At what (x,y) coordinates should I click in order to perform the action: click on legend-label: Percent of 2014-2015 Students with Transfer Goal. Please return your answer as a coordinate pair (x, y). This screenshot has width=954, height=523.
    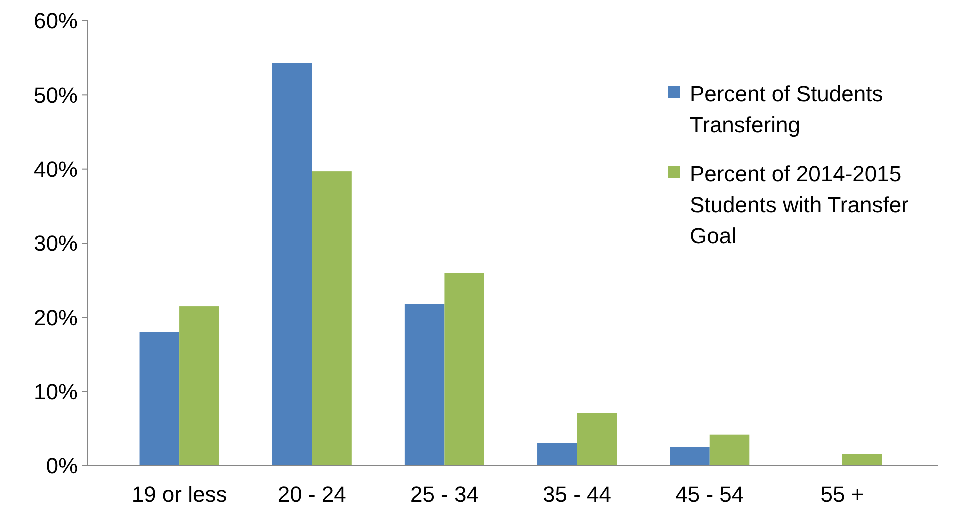
    Looking at the image, I should click on (799, 205).